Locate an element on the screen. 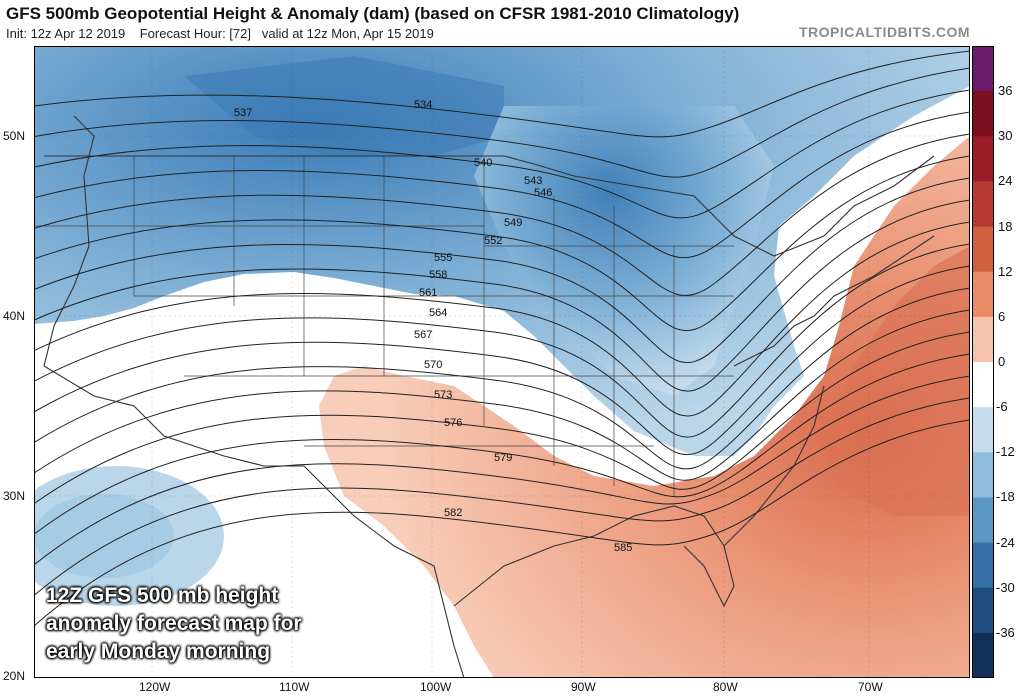  colorbar-tick-label: 18 is located at coordinates (1005, 226).